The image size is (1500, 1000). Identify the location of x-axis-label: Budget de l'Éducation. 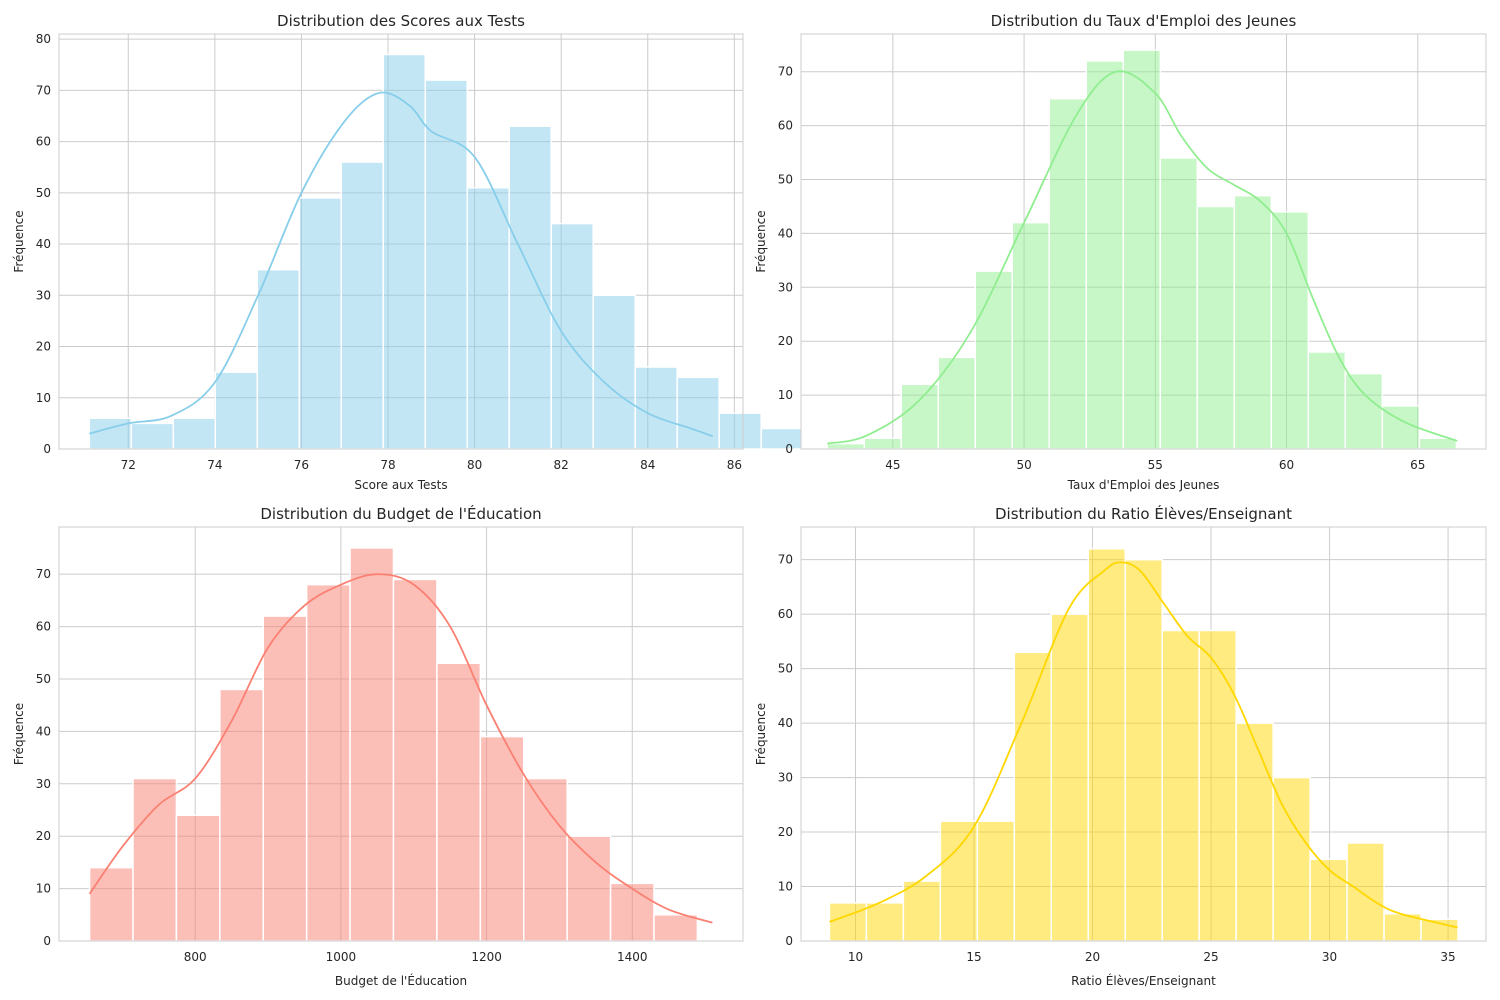
(401, 980).